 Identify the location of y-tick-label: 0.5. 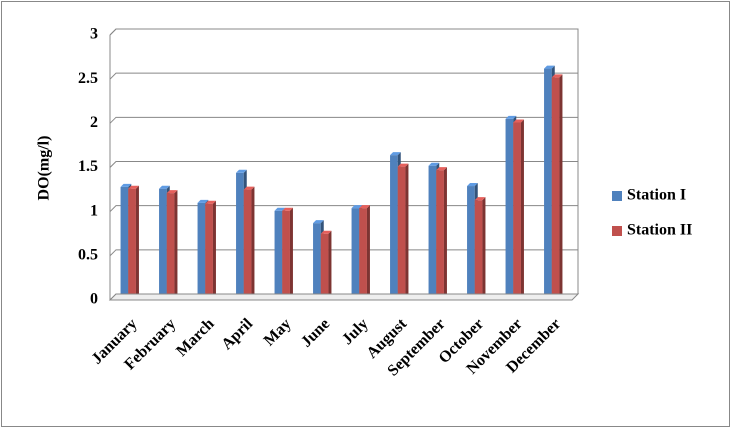
(88, 255).